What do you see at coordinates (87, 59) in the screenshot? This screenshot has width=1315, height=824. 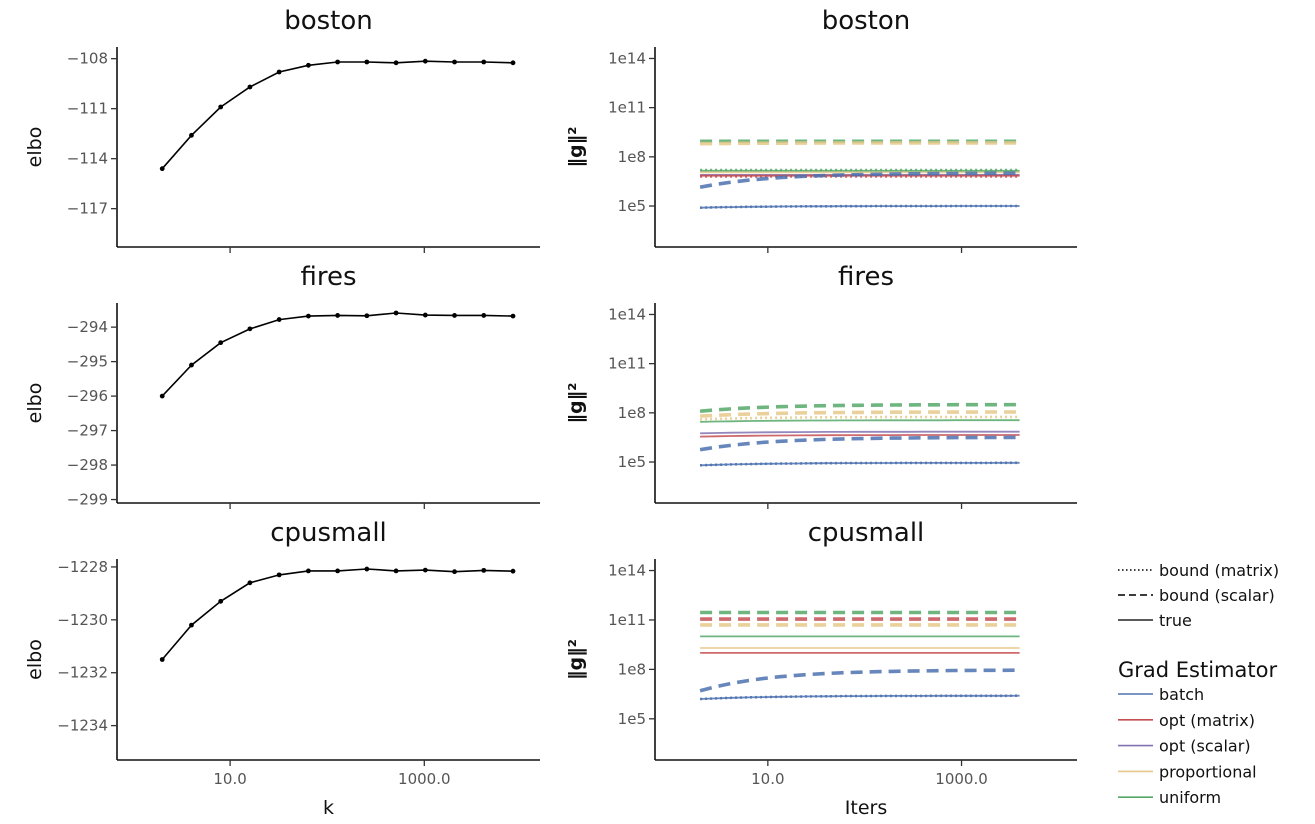 I see `y-tick-label: −108` at bounding box center [87, 59].